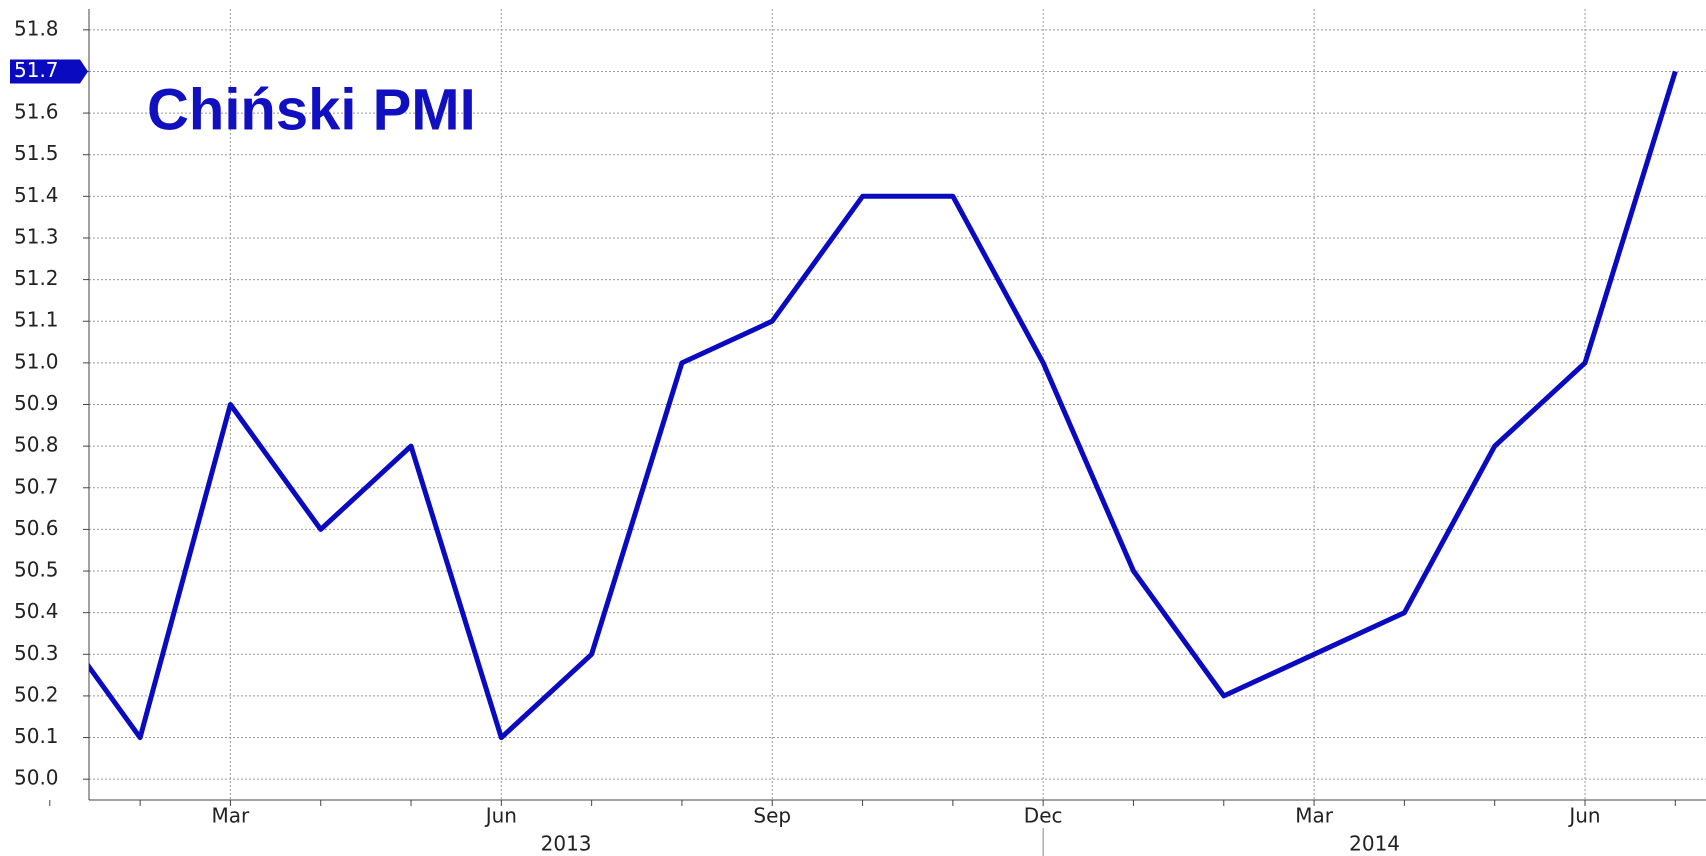  Describe the element at coordinates (772, 816) in the screenshot. I see `x-tick-label: Sep` at that location.